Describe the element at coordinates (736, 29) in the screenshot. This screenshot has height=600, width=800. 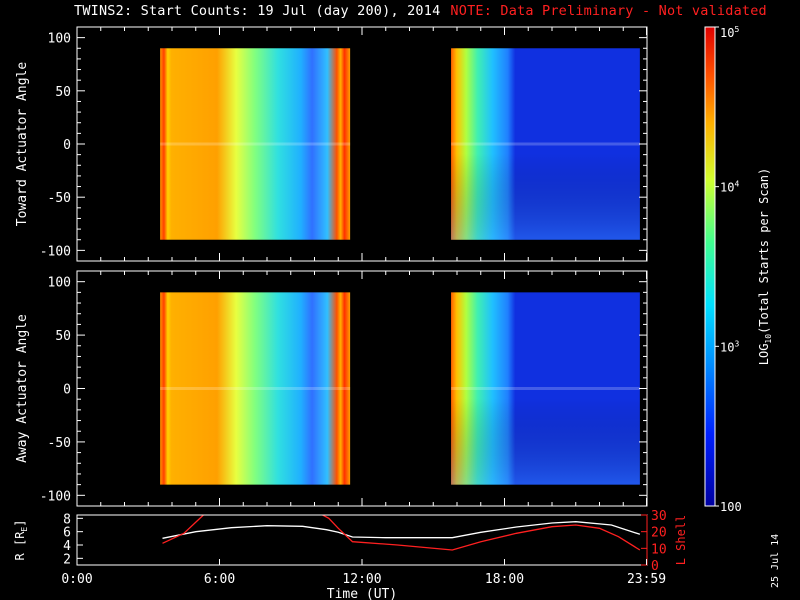
I see `colorbar-tick-exp-0: 5` at that location.